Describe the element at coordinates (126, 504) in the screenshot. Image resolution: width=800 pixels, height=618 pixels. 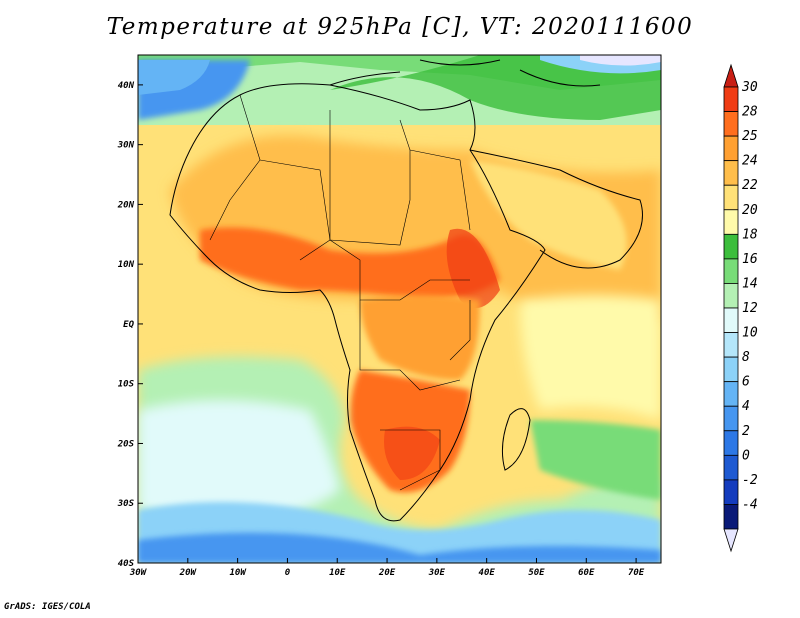
I see `lat-tick-label: 30S` at that location.